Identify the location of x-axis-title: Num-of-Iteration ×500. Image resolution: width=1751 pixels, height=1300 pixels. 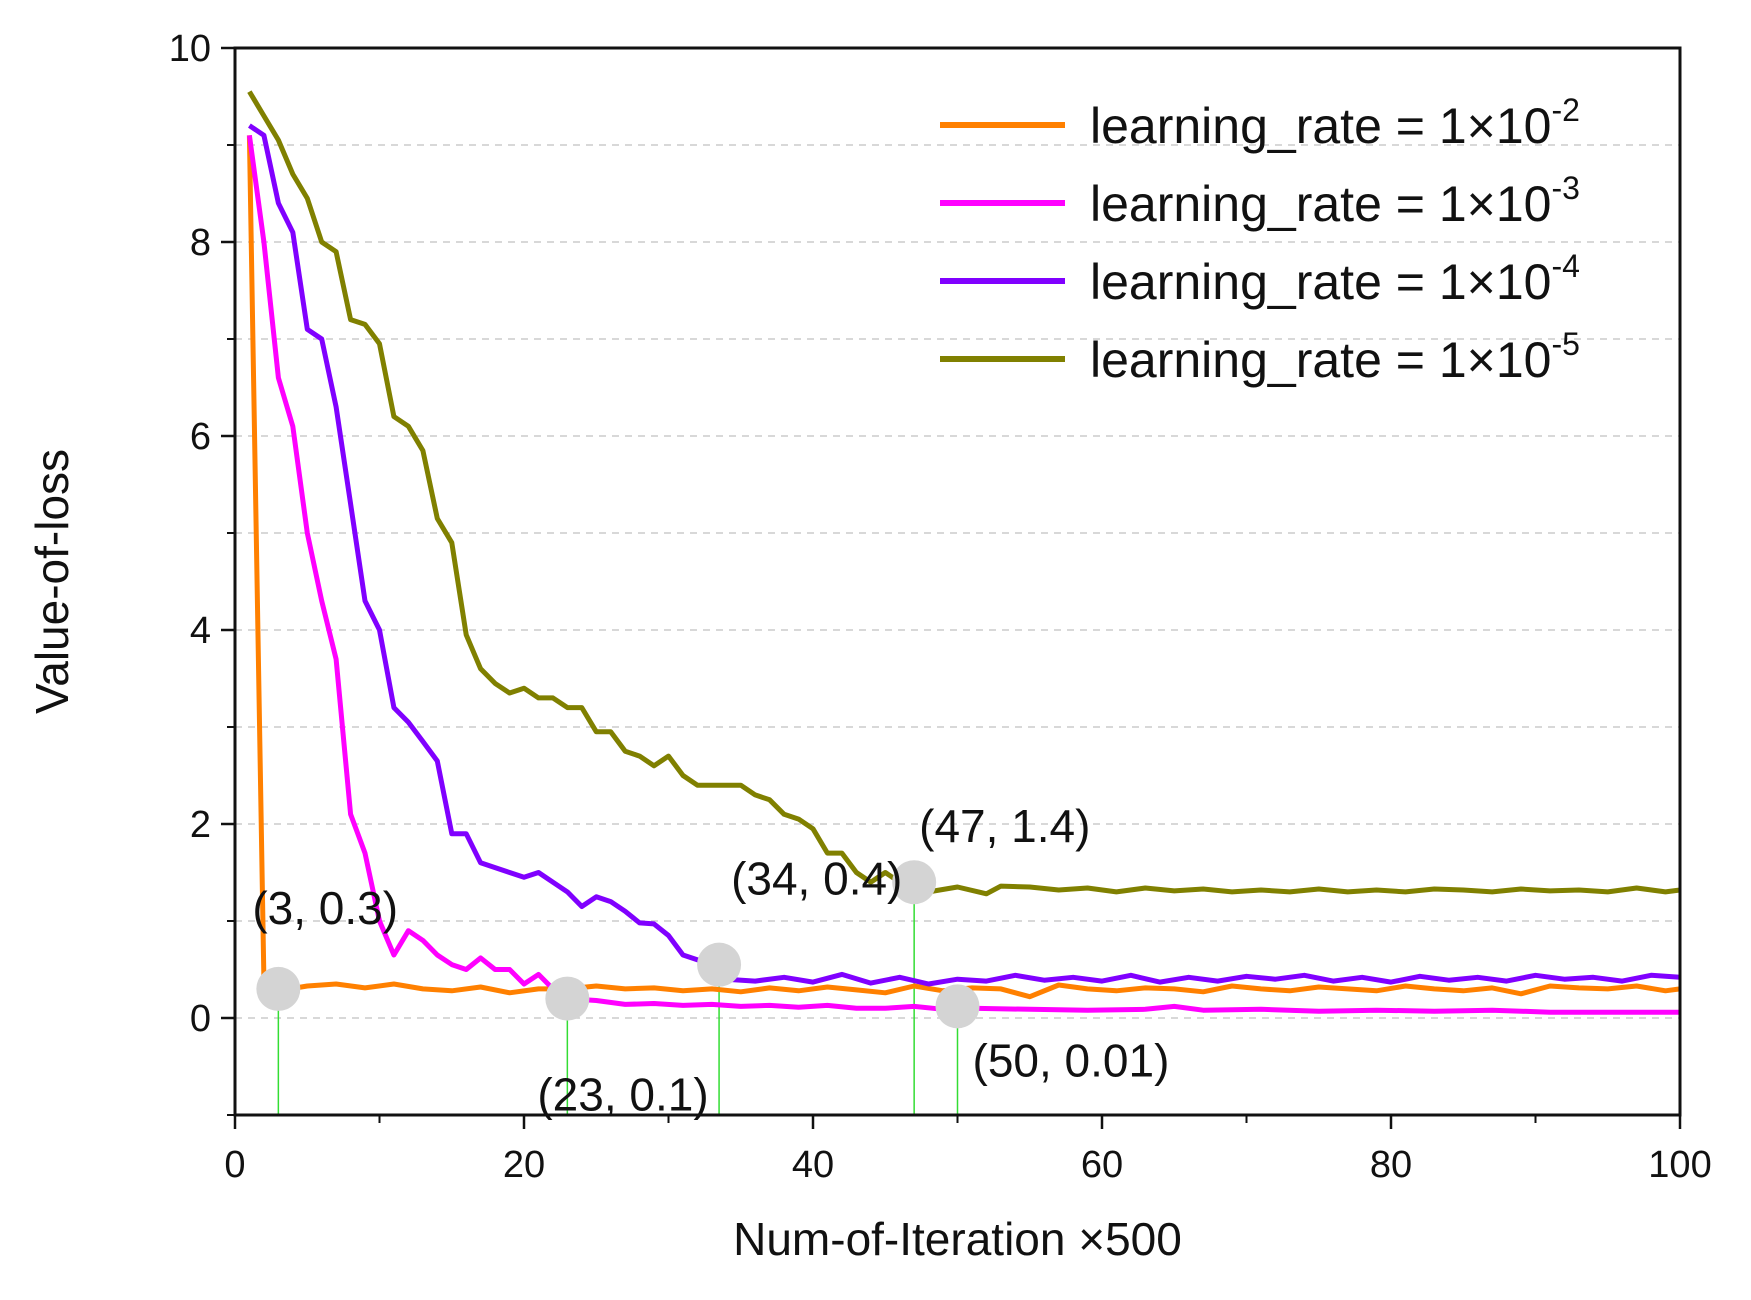
(957, 1239).